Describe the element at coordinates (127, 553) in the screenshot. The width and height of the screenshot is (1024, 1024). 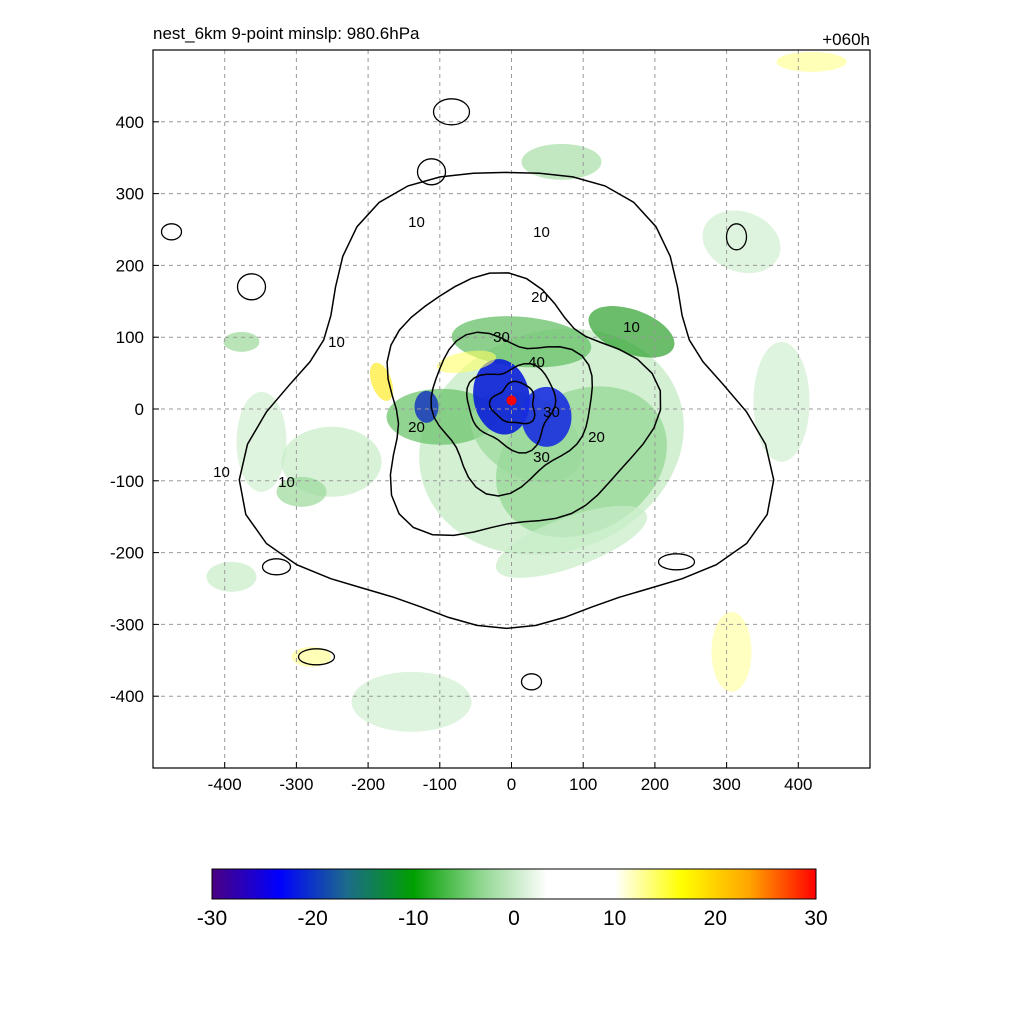
I see `y-tick-label: -200` at that location.